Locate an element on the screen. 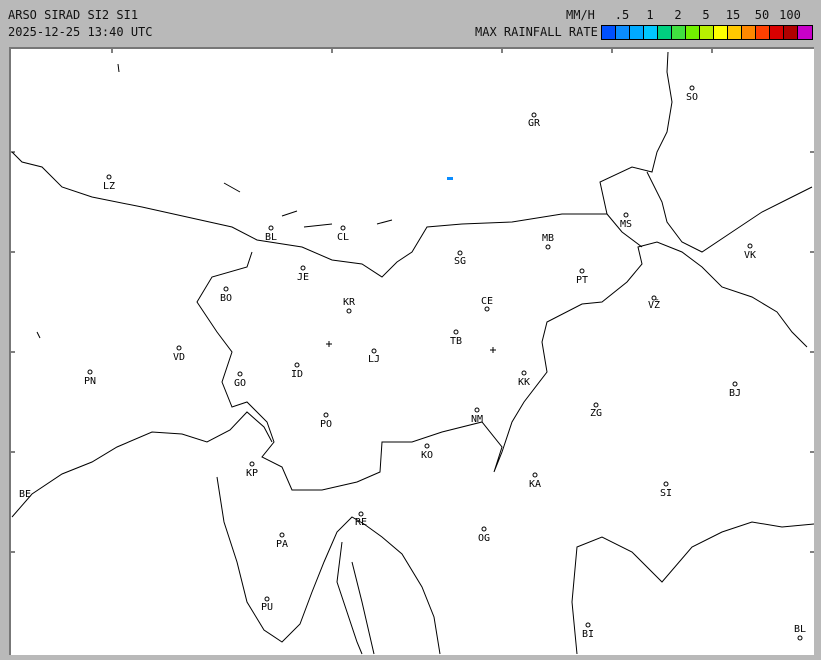  city-label: PA is located at coordinates (282, 544).